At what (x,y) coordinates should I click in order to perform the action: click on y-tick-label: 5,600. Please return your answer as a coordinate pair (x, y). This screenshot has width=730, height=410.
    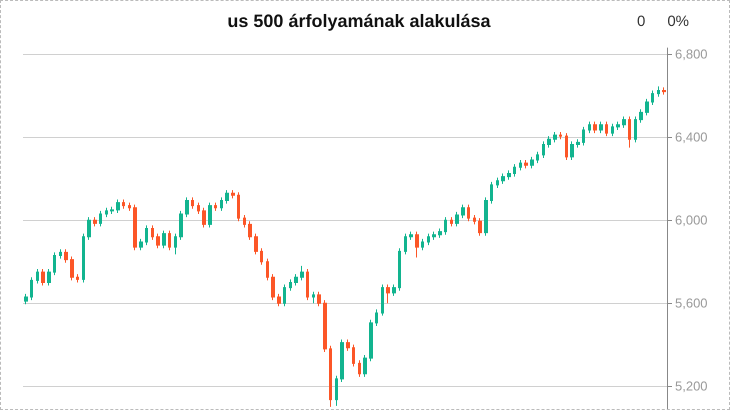
    Looking at the image, I should click on (691, 303).